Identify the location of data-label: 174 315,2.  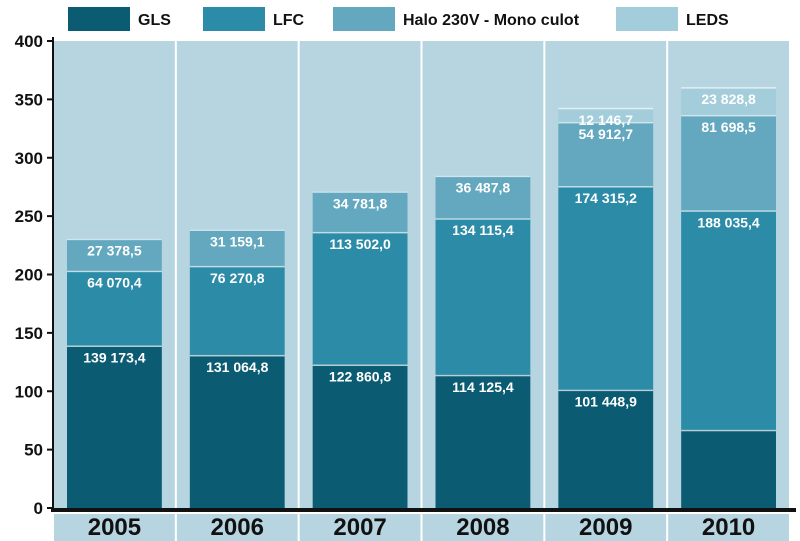
(606, 198).